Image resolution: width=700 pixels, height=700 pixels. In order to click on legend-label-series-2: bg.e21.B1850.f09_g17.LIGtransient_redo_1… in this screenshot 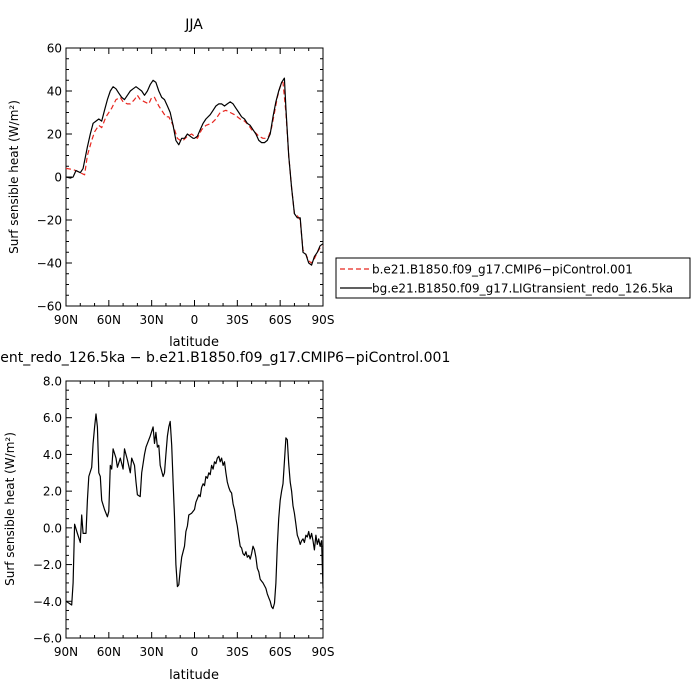, I will do `click(522, 289)`.